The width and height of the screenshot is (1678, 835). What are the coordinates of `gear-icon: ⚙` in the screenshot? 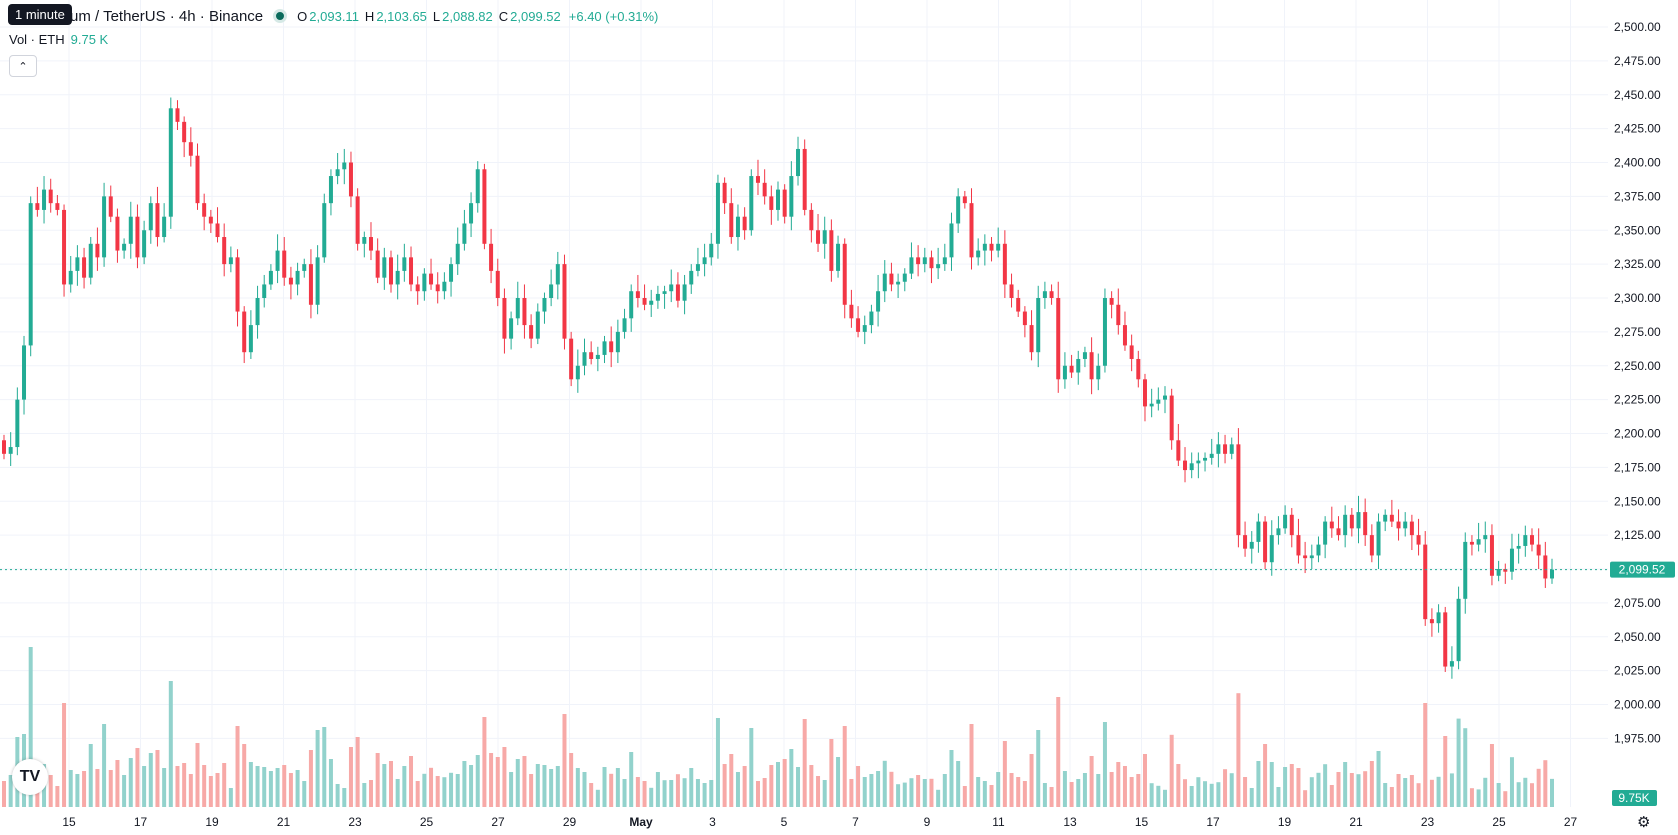 It's located at (1644, 822).